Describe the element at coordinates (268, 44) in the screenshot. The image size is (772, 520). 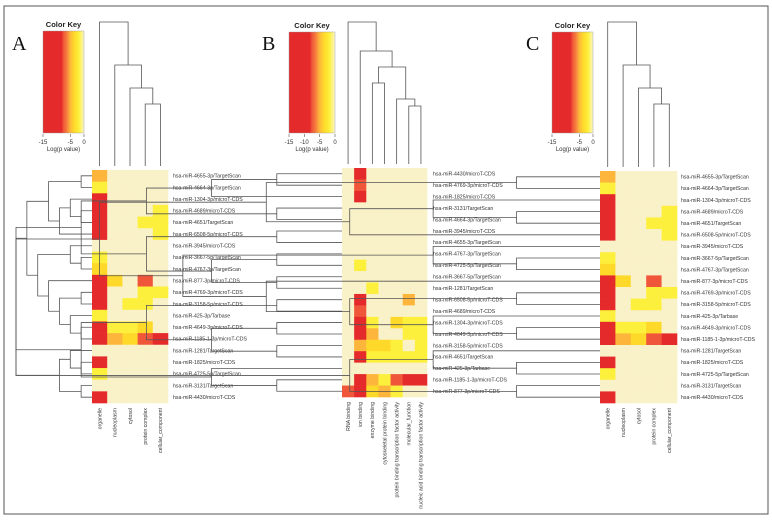
I see `panel-letter: B` at that location.